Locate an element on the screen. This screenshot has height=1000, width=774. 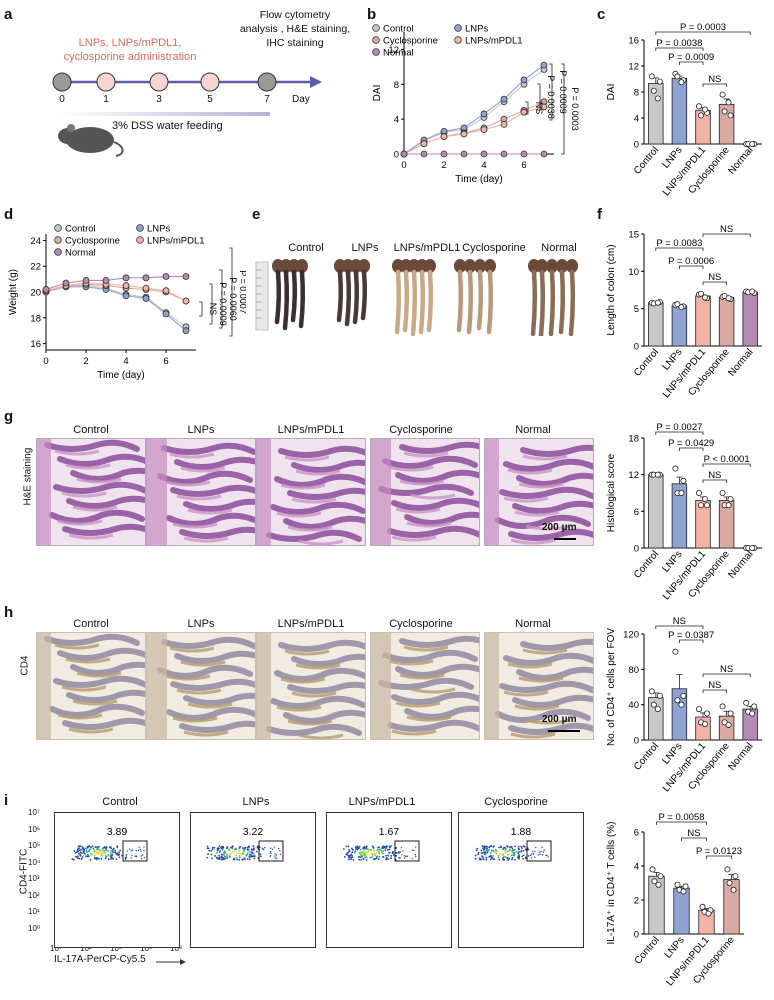
series-point-lnps is located at coordinates (166, 314).